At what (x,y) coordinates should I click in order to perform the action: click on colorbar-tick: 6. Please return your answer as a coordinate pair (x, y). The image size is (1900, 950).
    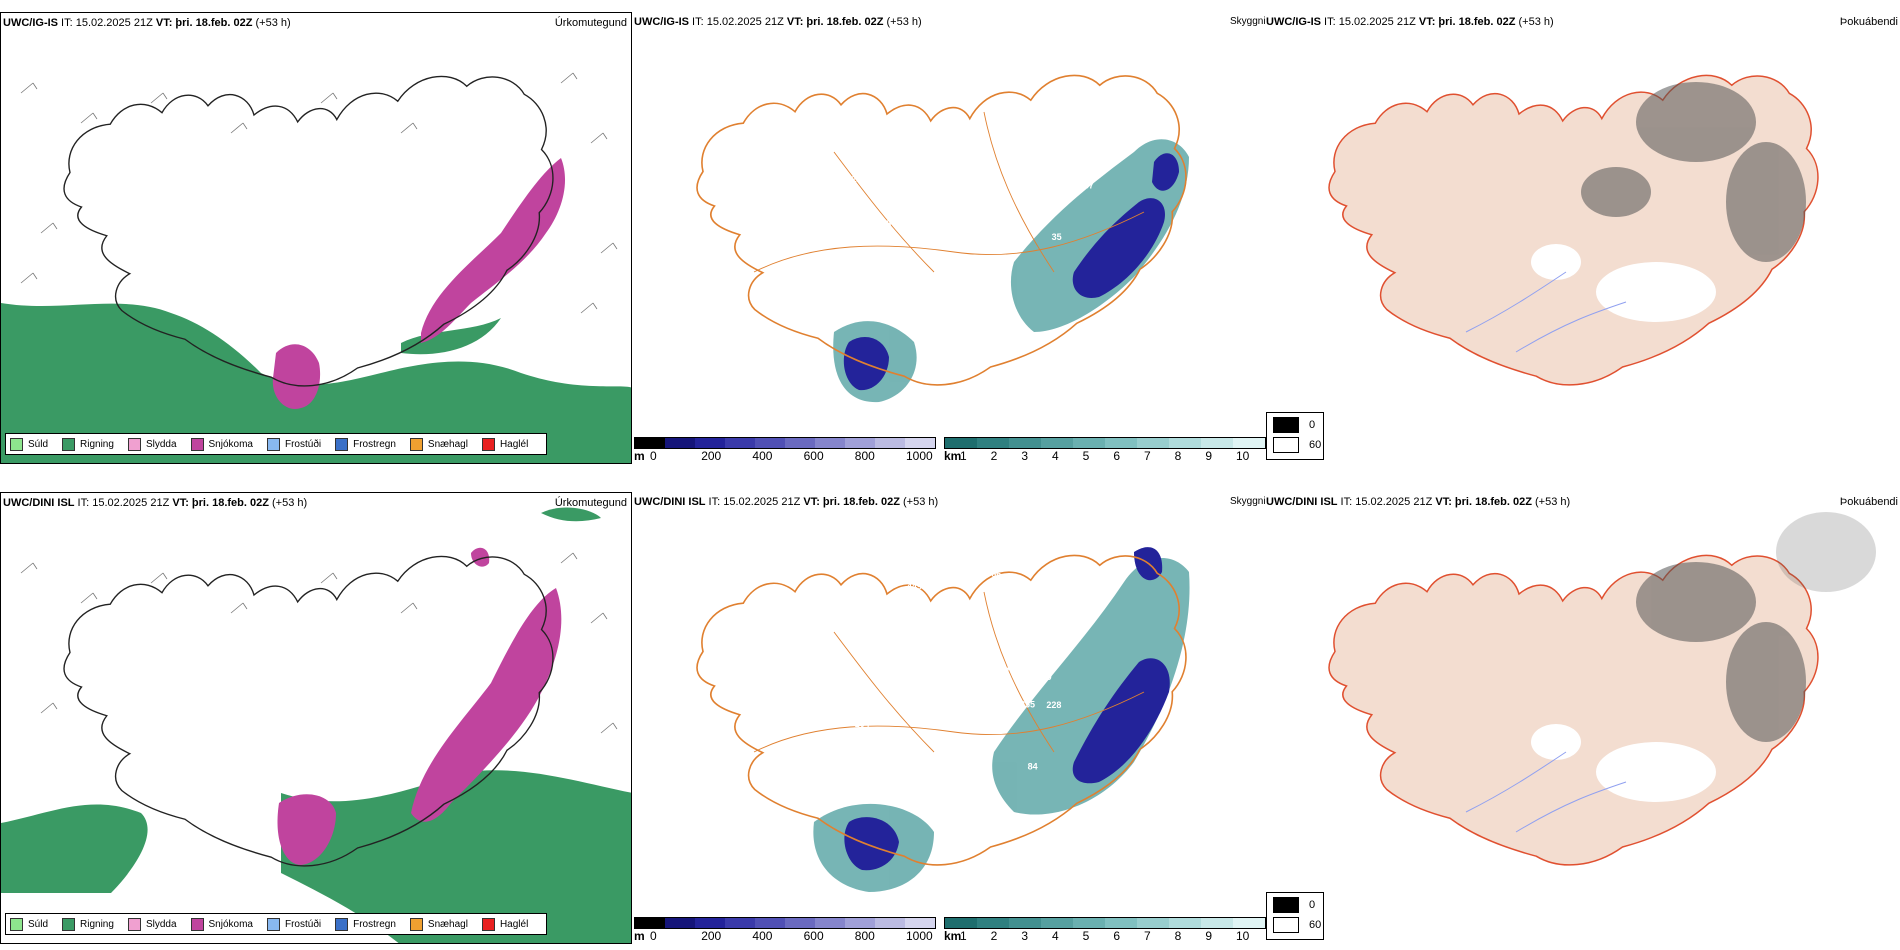
    Looking at the image, I should click on (1117, 936).